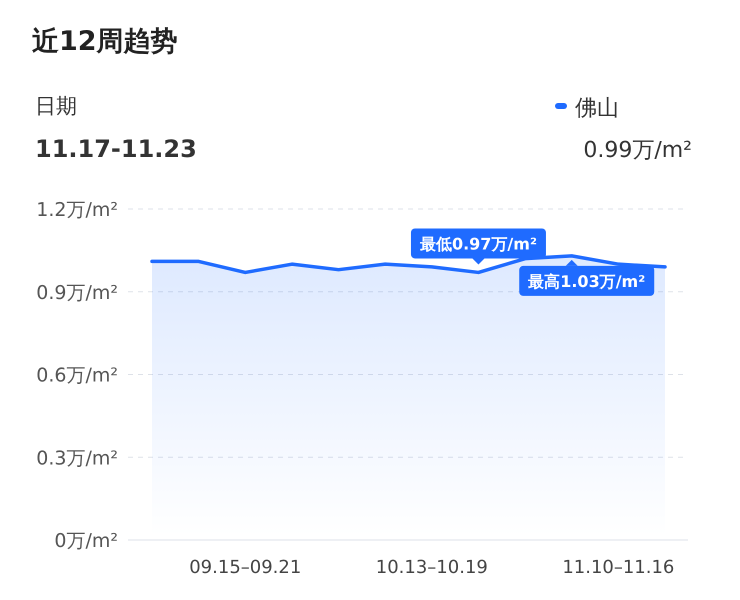  I want to click on x-tick-label: 10.13–10.19, so click(432, 567).